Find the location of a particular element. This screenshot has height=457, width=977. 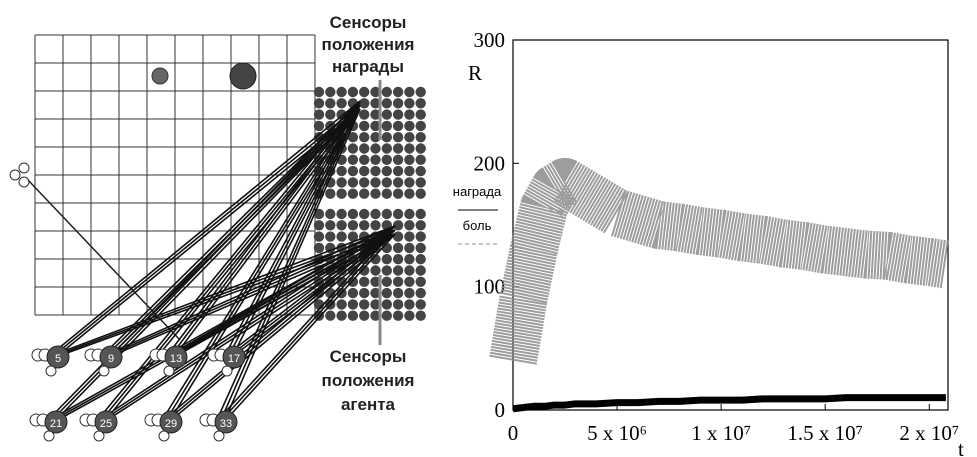

reward is located at coordinates (160, 76).